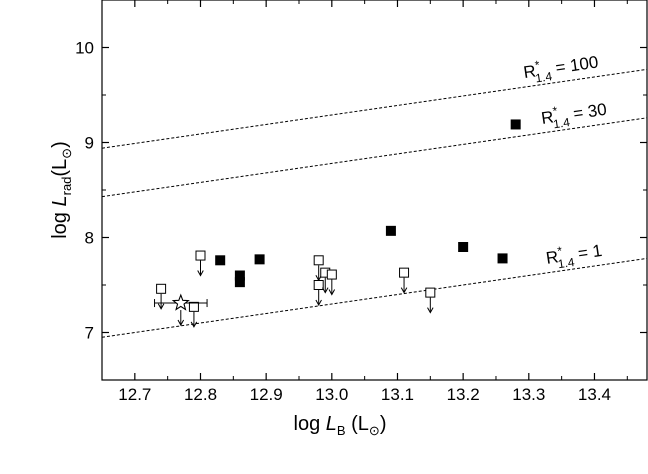 The height and width of the screenshot is (474, 648). Describe the element at coordinates (374, 430) in the screenshot. I see `x-axis-label-sun: ⊙` at that location.